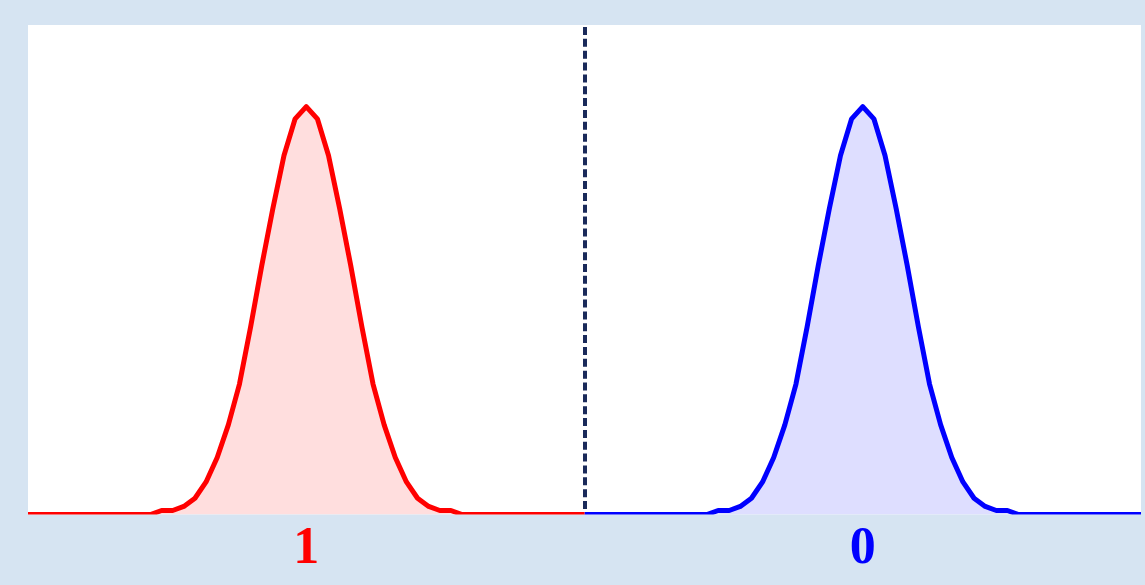 The width and height of the screenshot is (1145, 585). What do you see at coordinates (306, 546) in the screenshot?
I see `x-tick-label: 1` at bounding box center [306, 546].